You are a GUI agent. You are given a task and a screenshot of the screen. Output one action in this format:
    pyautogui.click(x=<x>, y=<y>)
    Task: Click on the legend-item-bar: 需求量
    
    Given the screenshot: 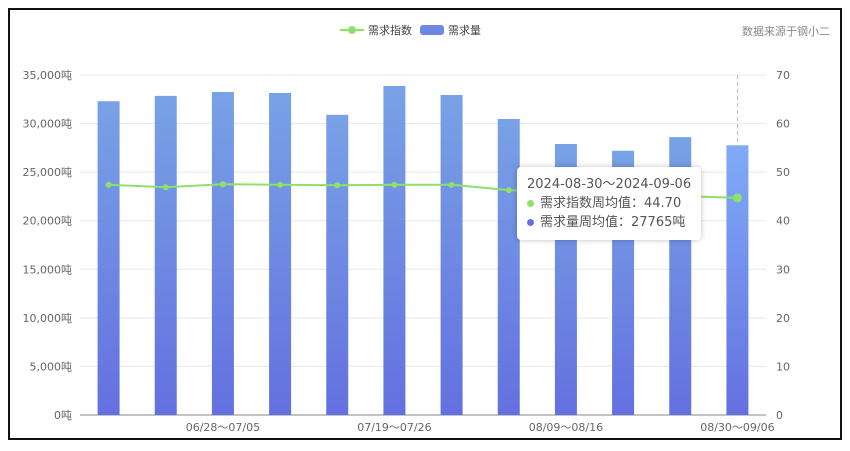 What is the action you would take?
    pyautogui.click(x=450, y=30)
    